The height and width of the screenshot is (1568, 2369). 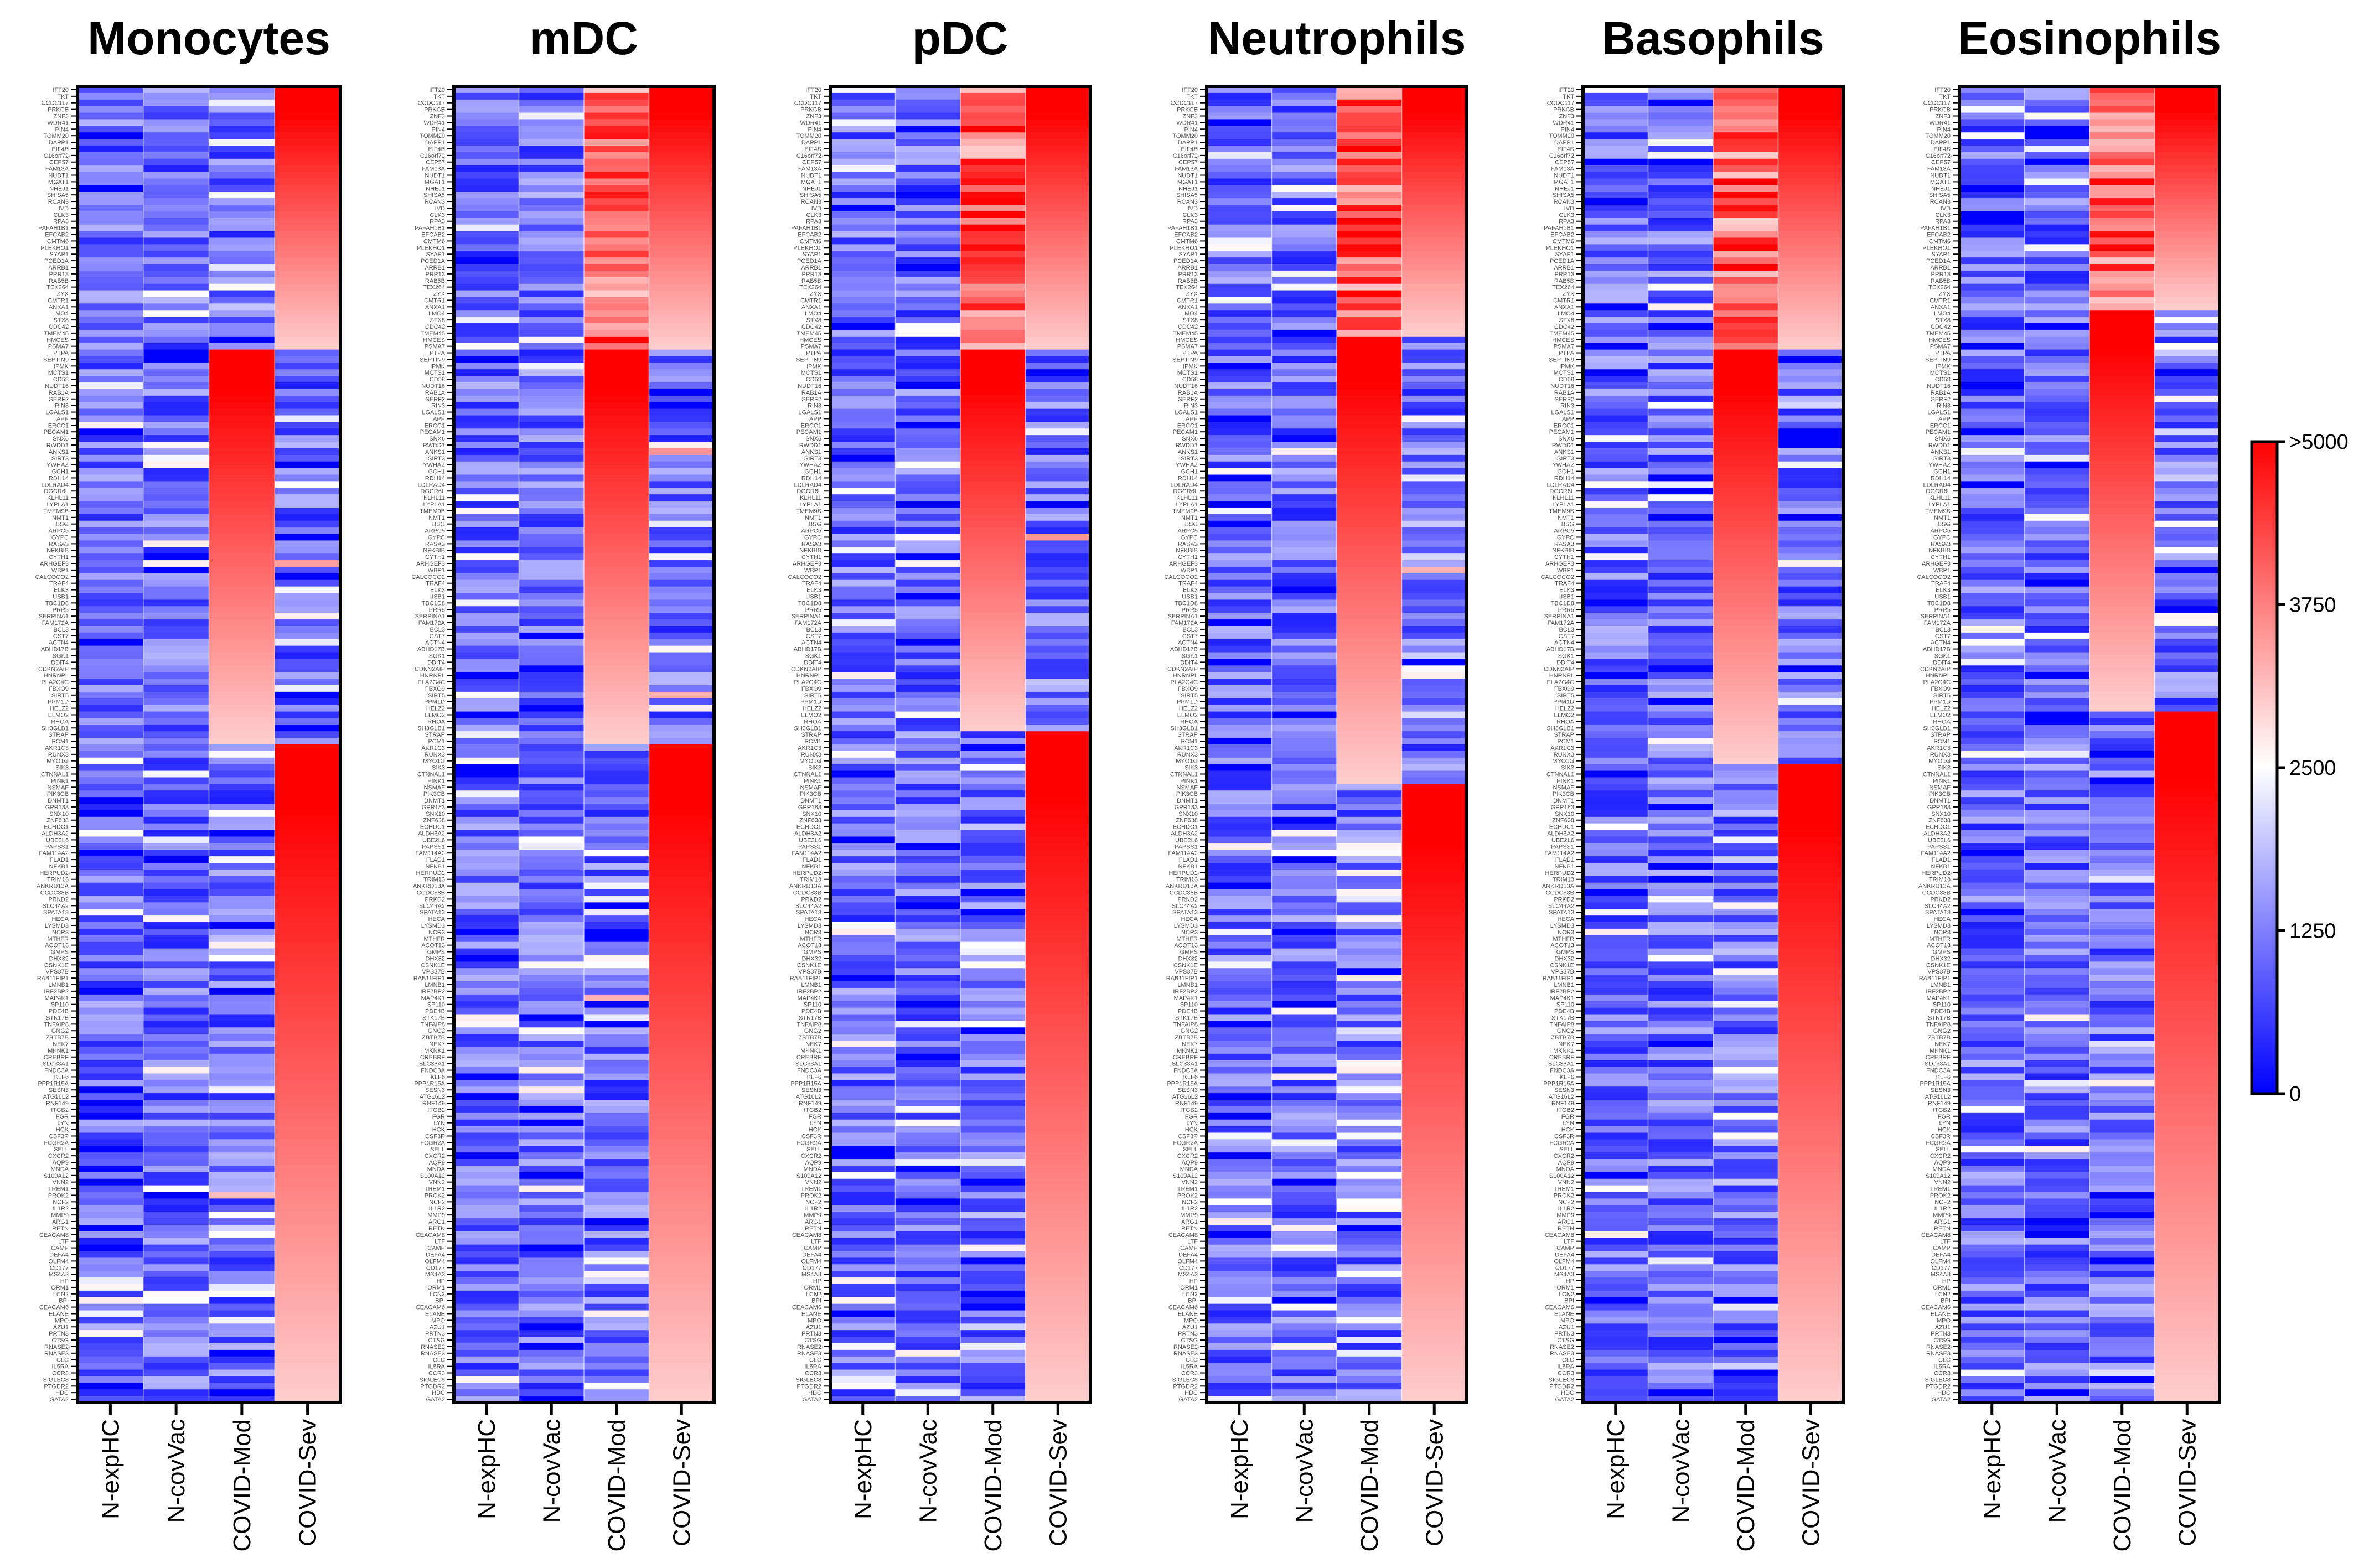 What do you see at coordinates (806, 669) in the screenshot?
I see `gene-label: CDKN2AIP` at bounding box center [806, 669].